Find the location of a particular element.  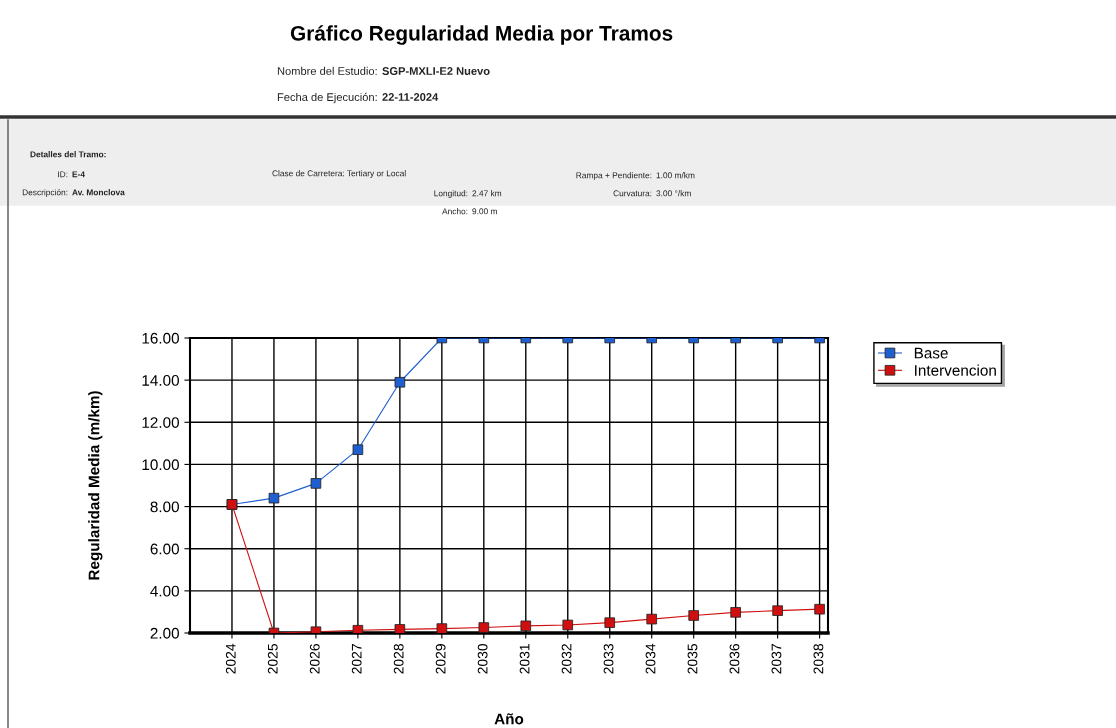

legend-label: Intervencion is located at coordinates (955, 370).